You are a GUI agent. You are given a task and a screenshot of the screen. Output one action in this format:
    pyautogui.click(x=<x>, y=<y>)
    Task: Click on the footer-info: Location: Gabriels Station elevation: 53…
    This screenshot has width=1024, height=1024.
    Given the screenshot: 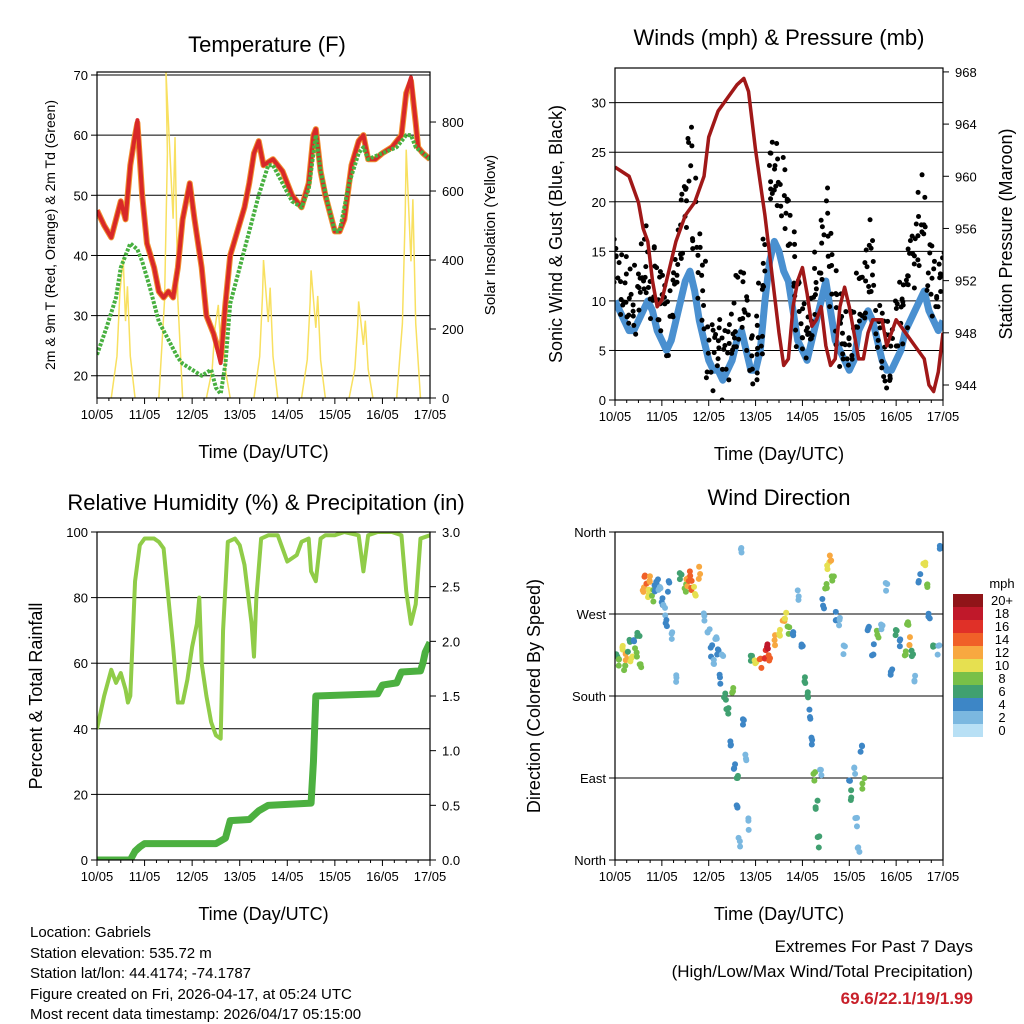 What is the action you would take?
    pyautogui.click(x=195, y=973)
    